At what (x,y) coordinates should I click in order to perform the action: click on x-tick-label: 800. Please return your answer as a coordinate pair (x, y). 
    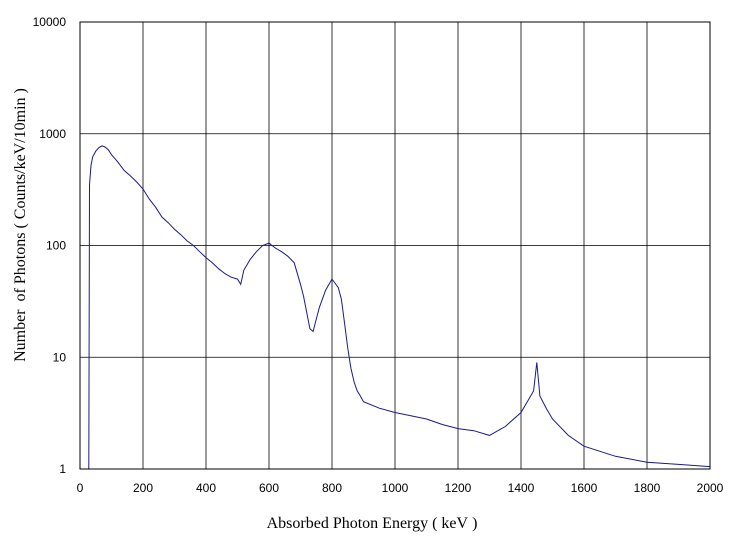
    Looking at the image, I should click on (332, 488).